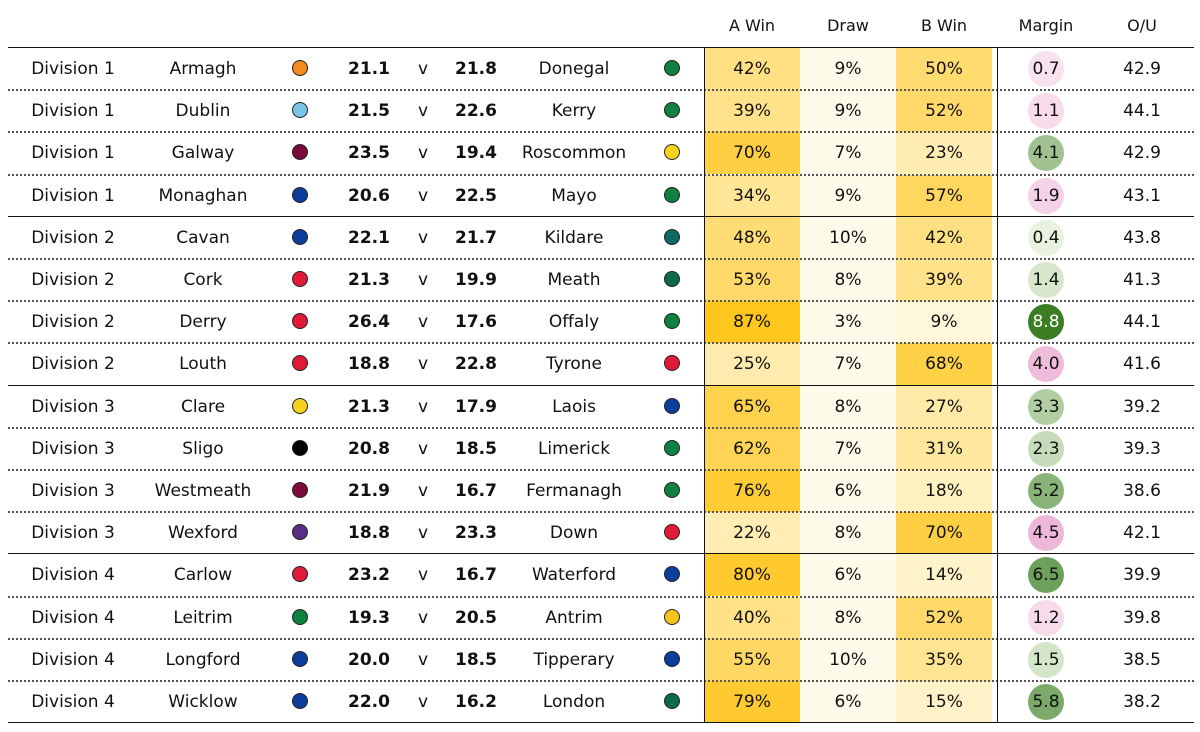 This screenshot has height=732, width=1200. I want to click on b-win-percent: 14%, so click(944, 575).